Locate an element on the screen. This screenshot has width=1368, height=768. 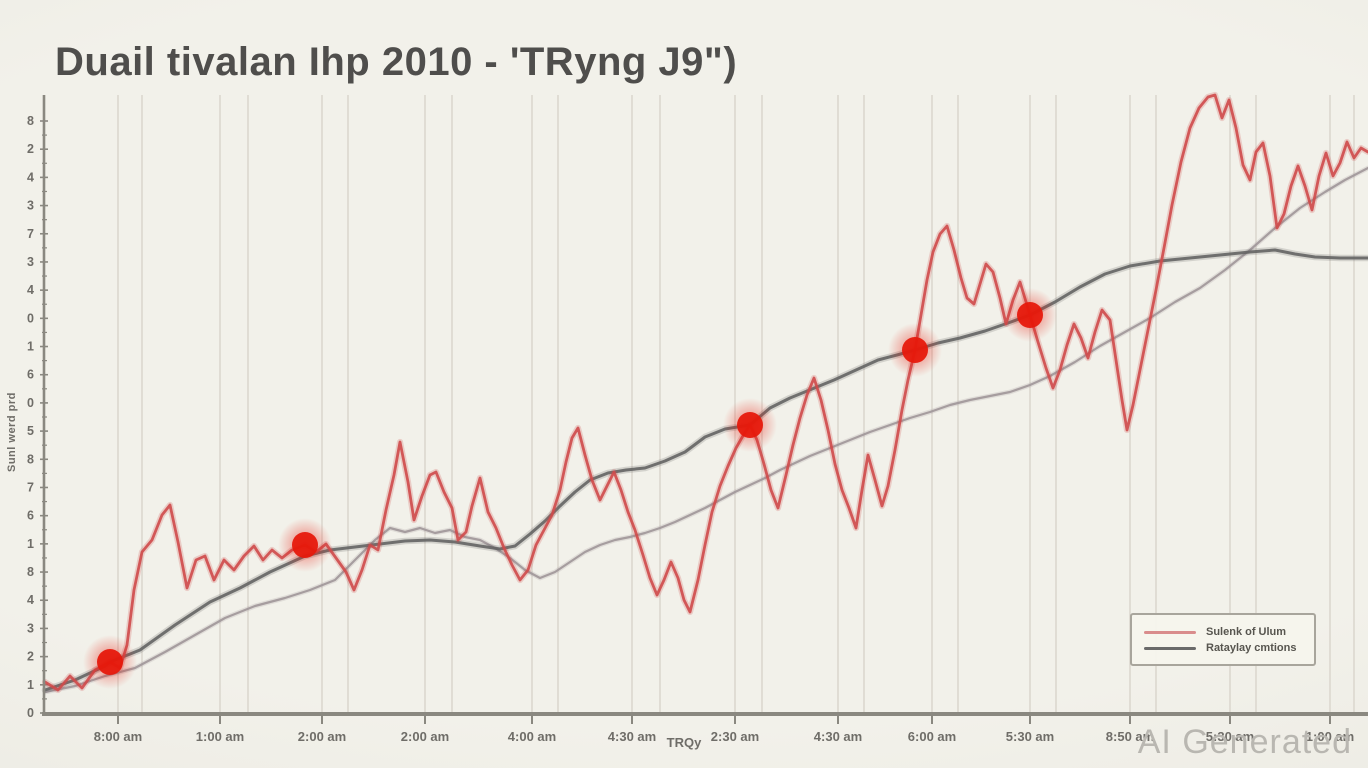
x-tick-label: 4:00 am is located at coordinates (532, 736).